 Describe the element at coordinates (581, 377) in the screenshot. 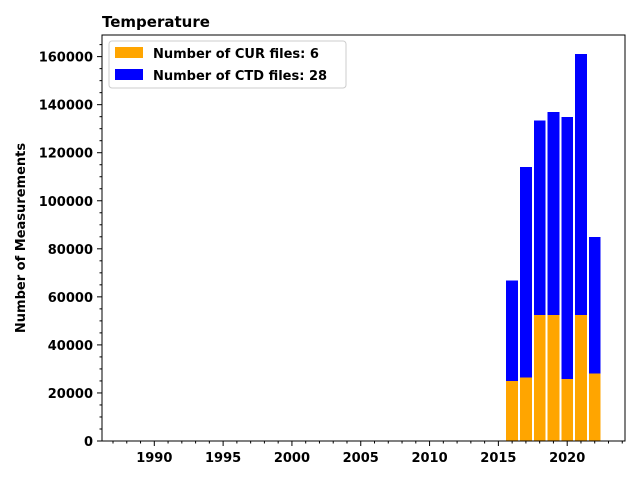

I see `bar-cur-2021` at that location.